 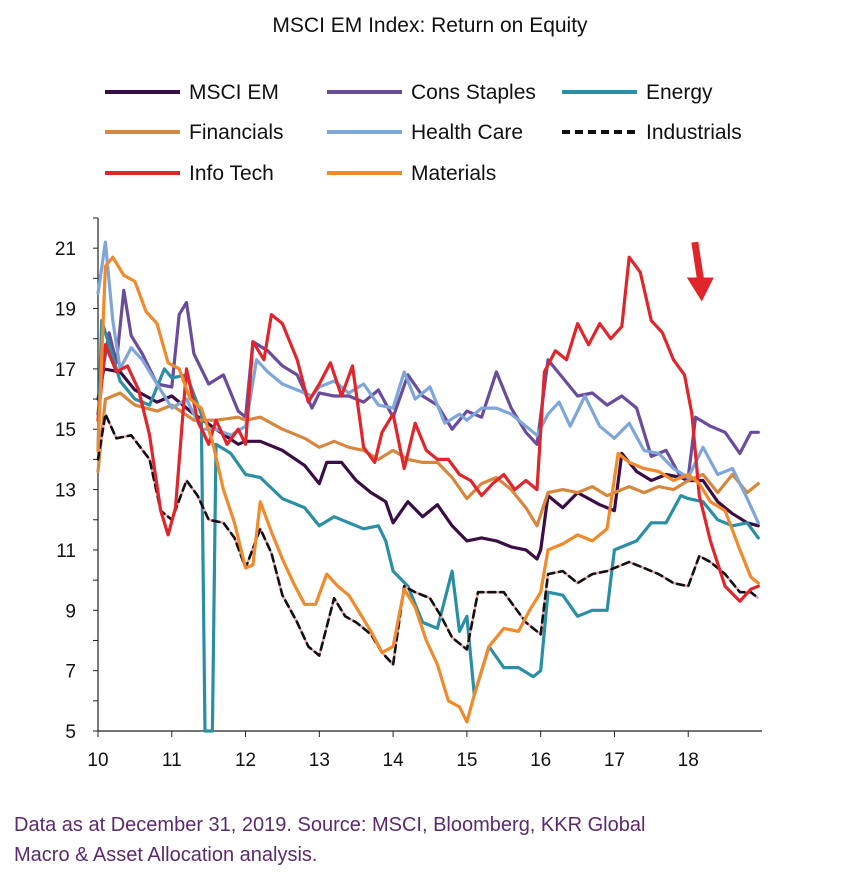 I want to click on y-tick-label: 15, so click(x=65, y=430).